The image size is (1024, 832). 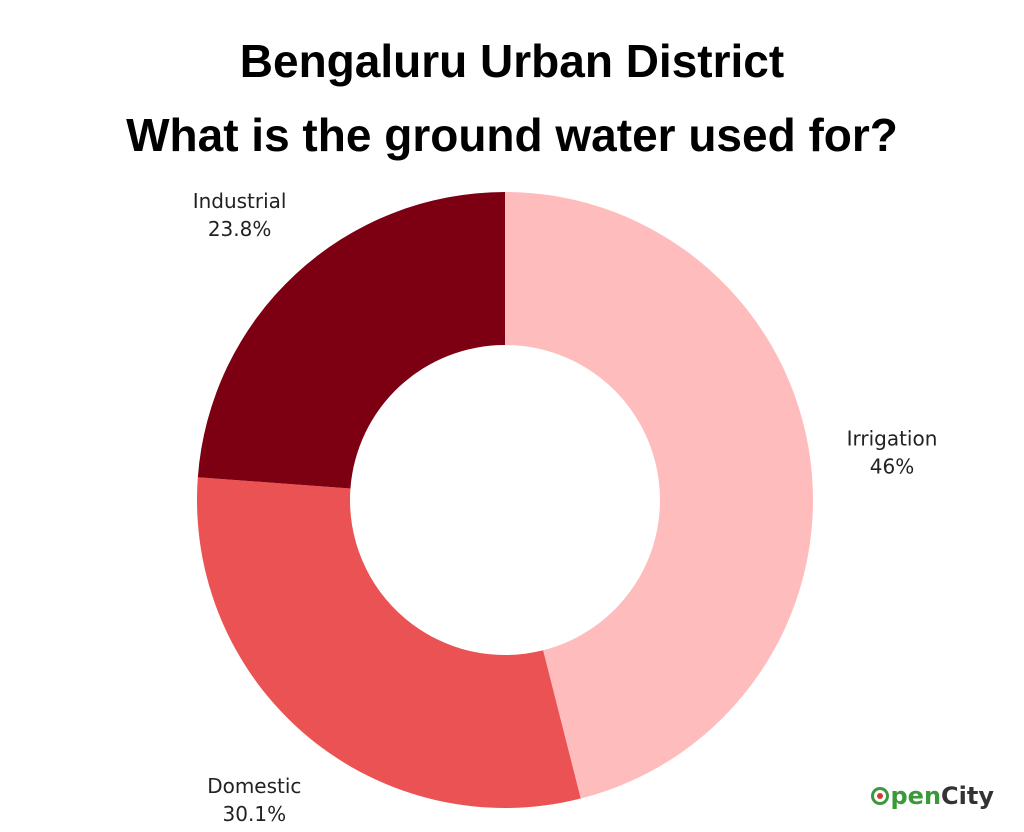 What do you see at coordinates (351, 340) in the screenshot?
I see `slice-industrial` at bounding box center [351, 340].